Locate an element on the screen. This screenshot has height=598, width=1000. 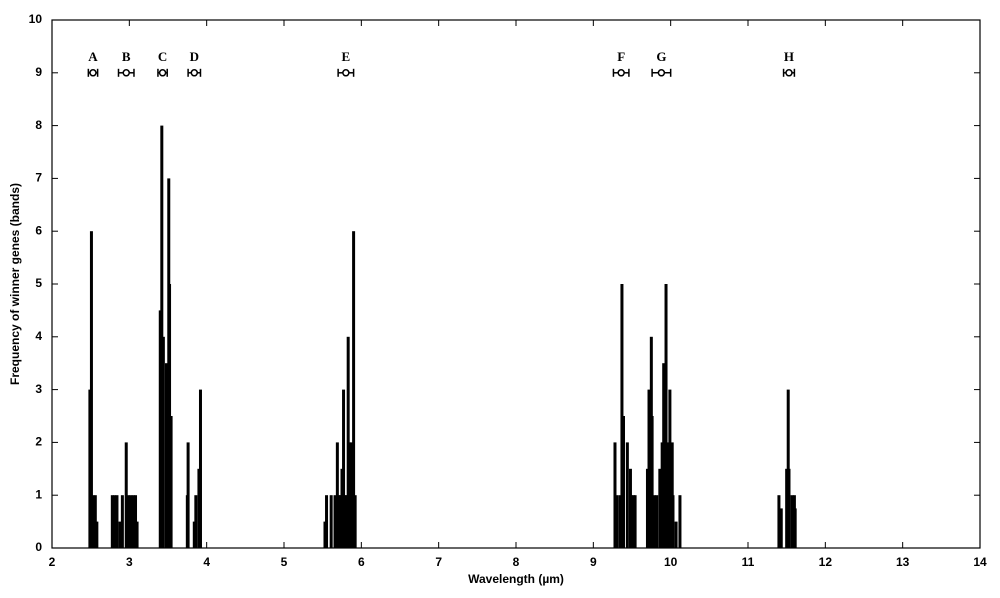
x-tick-label: 4 is located at coordinates (206, 562).